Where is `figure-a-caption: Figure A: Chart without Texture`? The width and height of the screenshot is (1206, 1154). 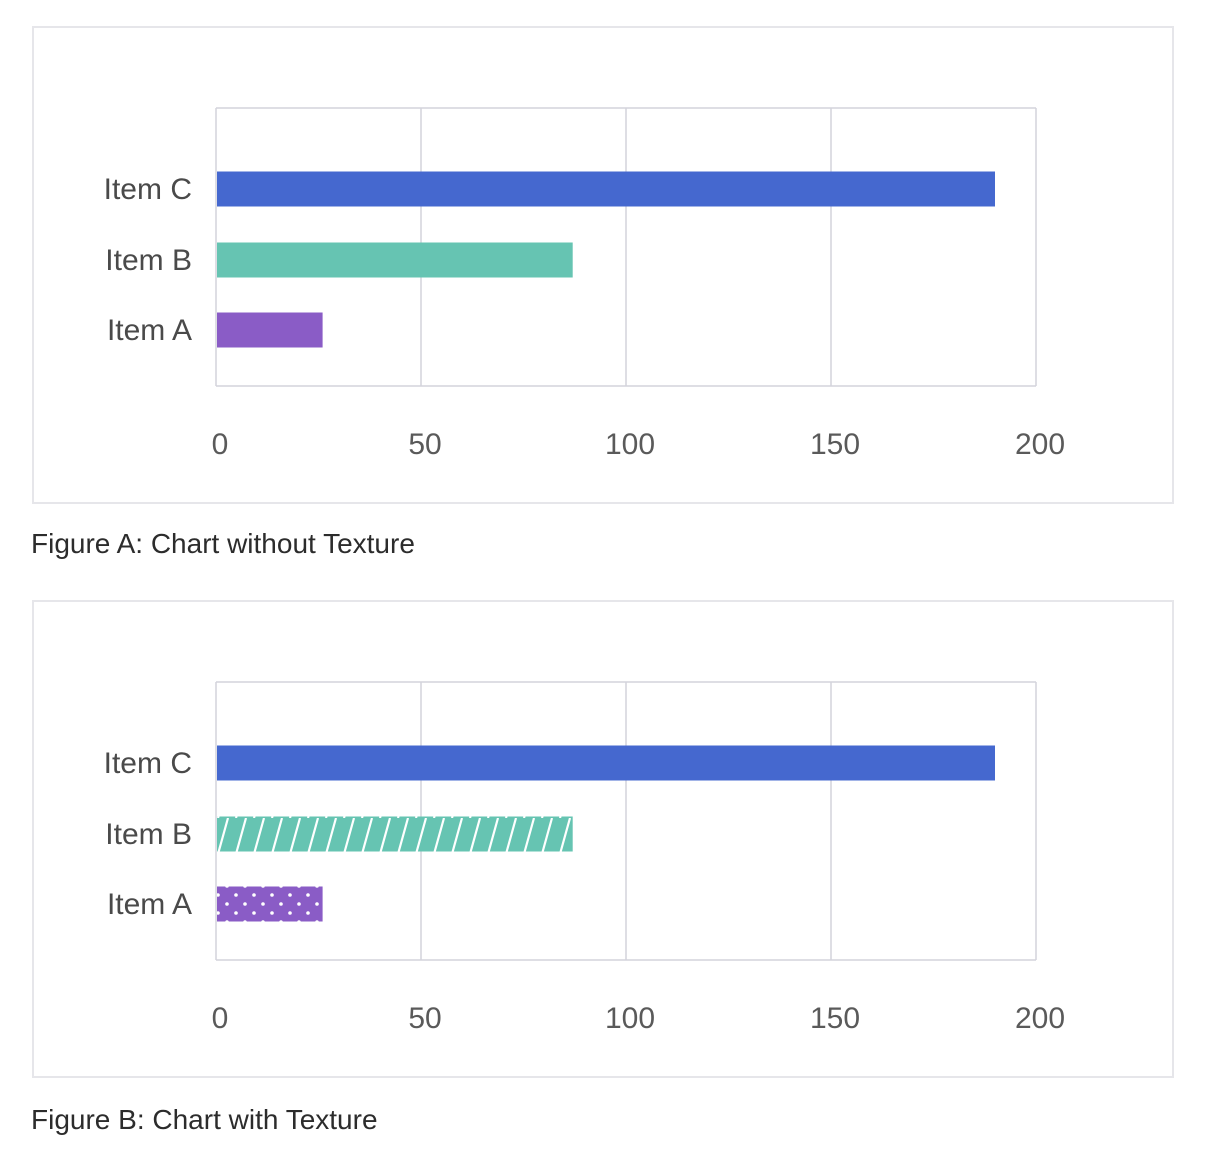
figure-a-caption: Figure A: Chart without Texture is located at coordinates (223, 543).